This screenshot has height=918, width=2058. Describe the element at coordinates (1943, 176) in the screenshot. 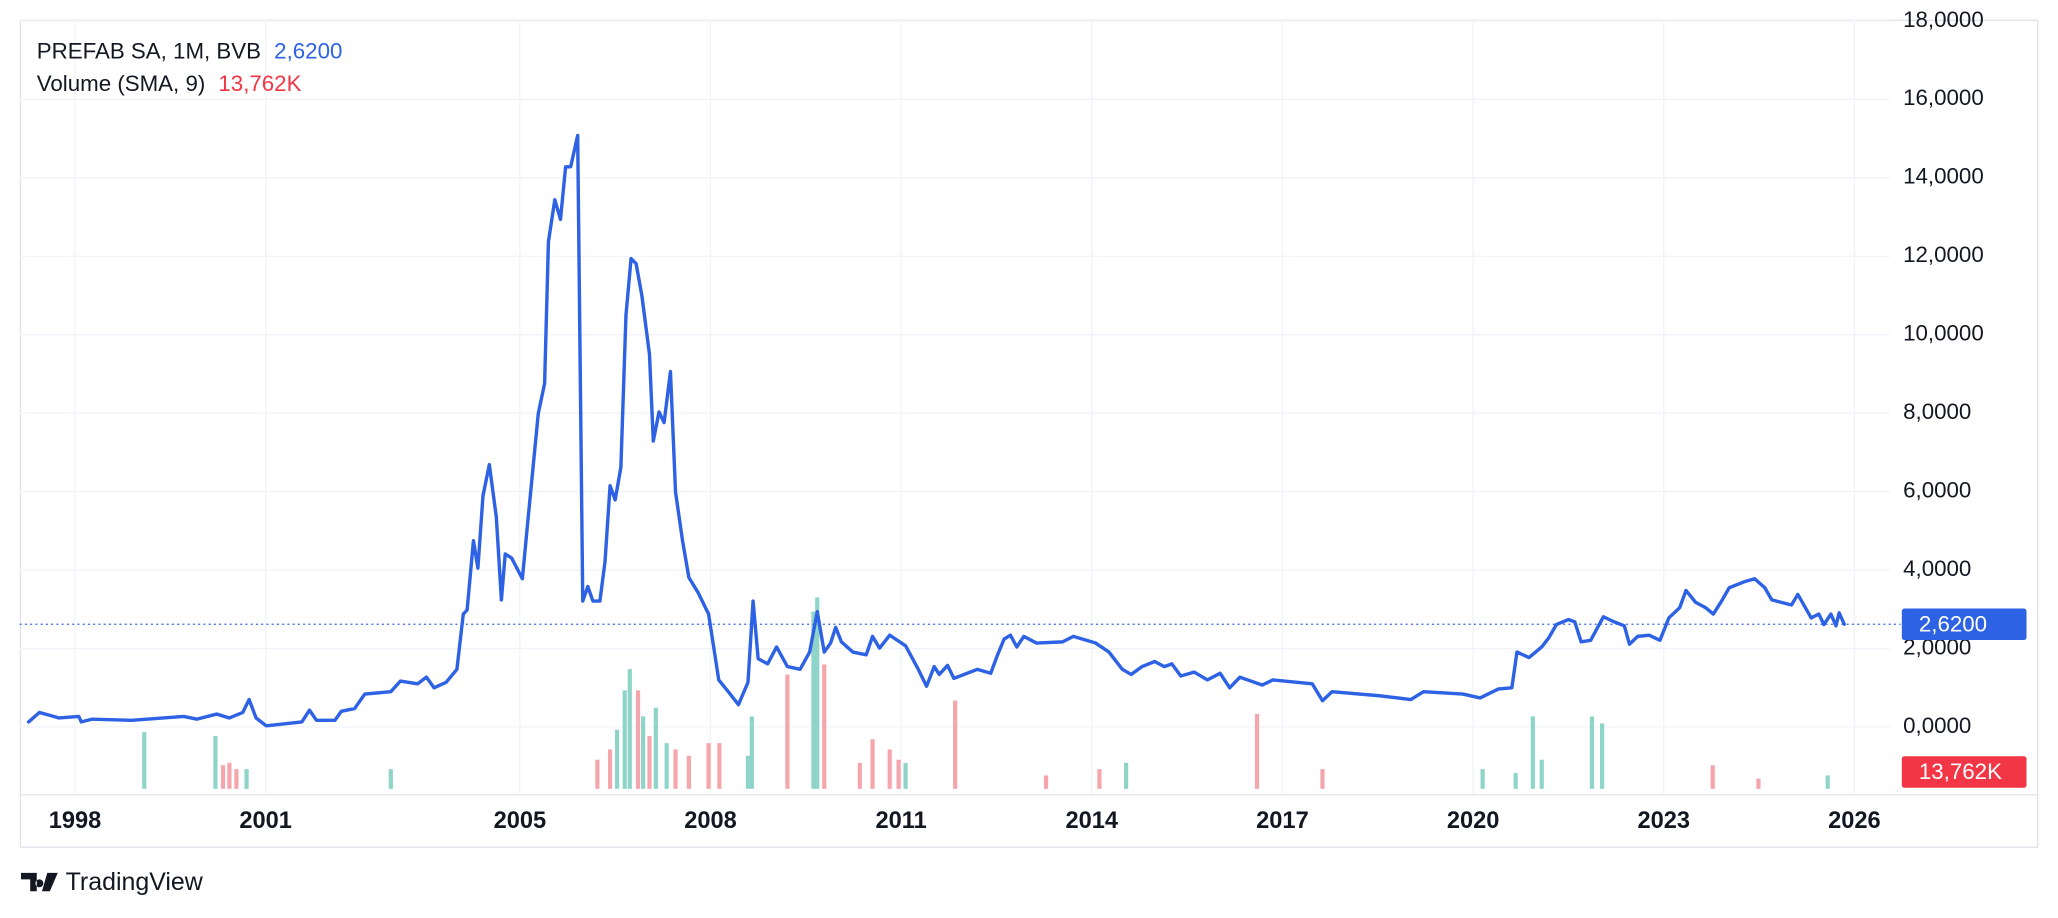

I see `y-tick-label: 14,0000` at that location.